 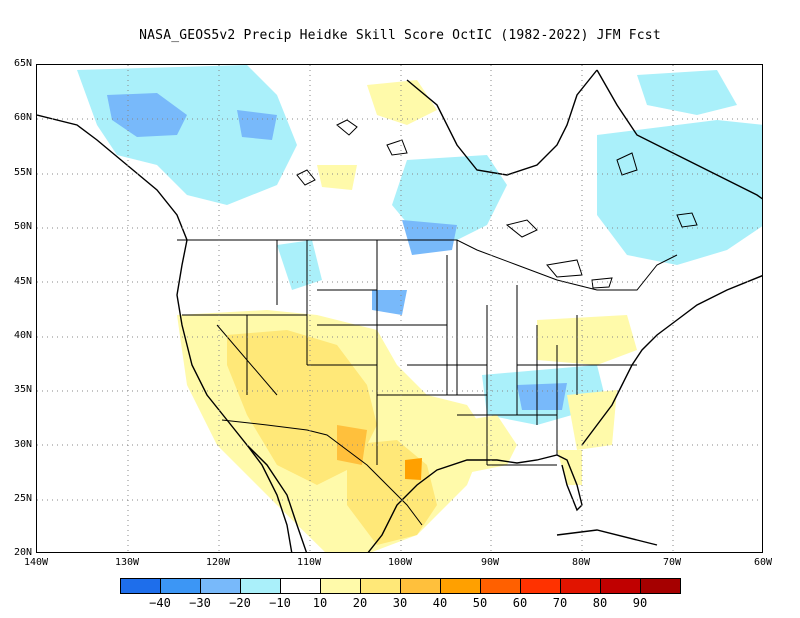 I want to click on shade-neg-labrador, so click(x=687, y=92).